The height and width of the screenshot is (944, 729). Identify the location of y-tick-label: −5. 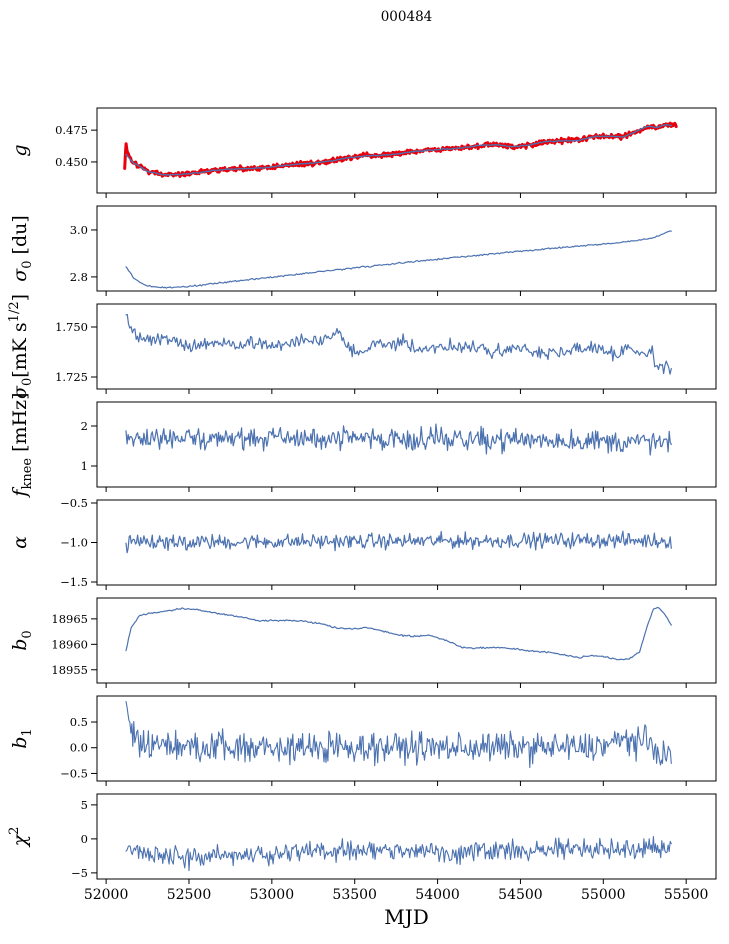
(79, 873).